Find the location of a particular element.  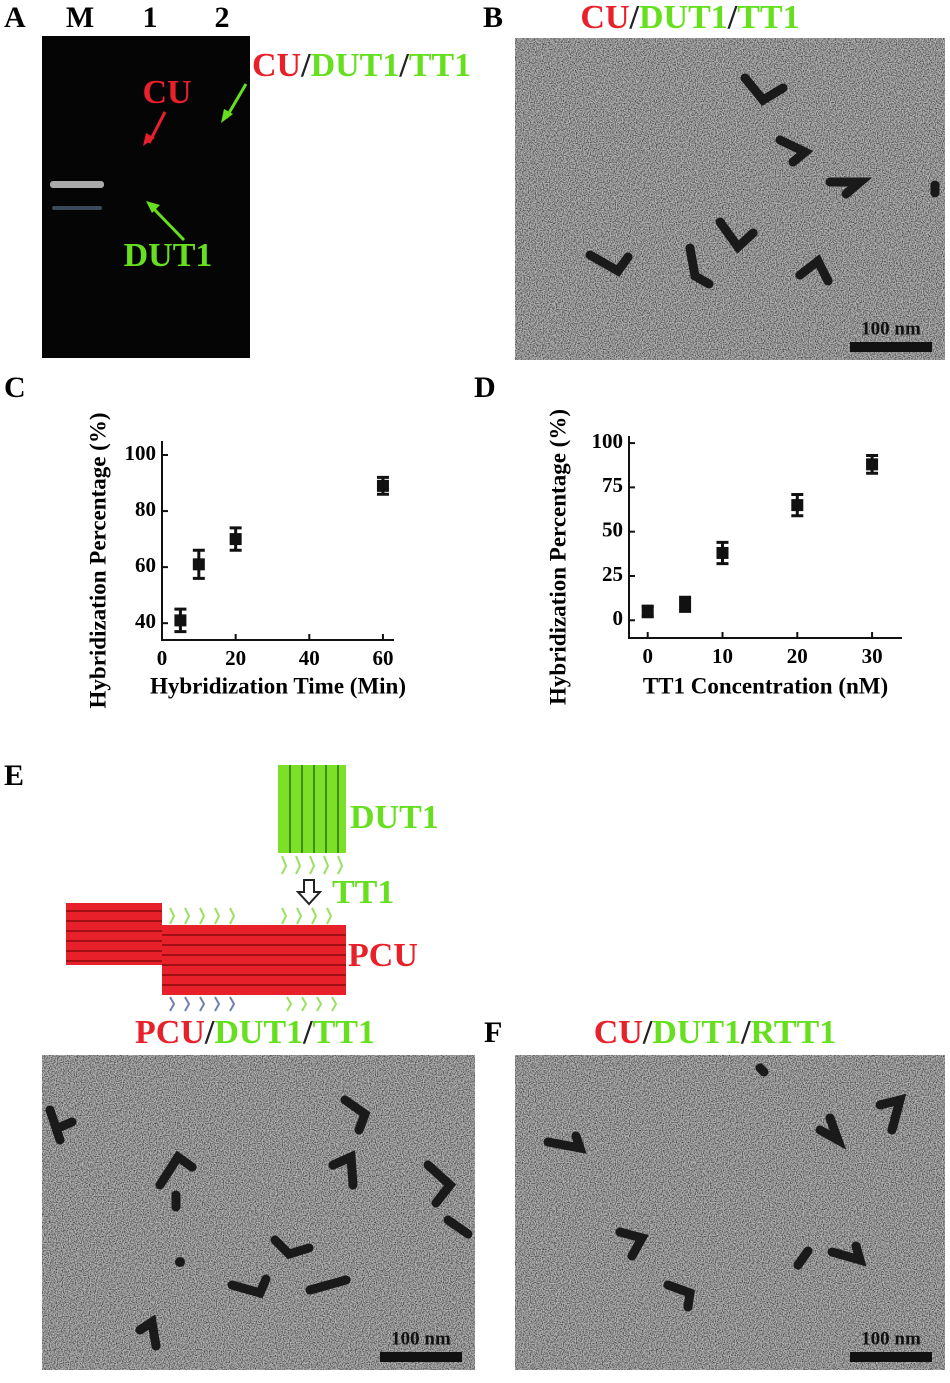

y-tick-label: 40 is located at coordinates (145, 621).